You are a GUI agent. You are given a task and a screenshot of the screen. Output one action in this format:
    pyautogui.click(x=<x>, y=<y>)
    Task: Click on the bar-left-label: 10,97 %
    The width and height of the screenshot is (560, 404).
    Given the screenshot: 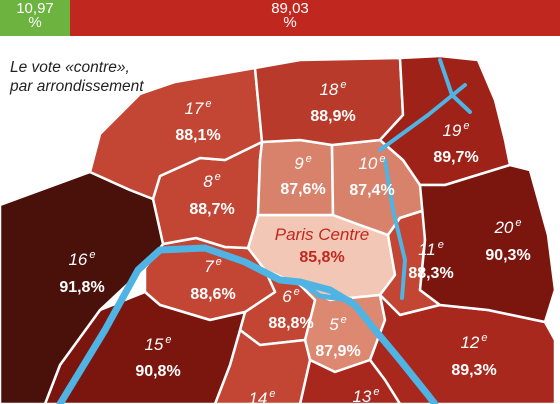 What is the action you would take?
    pyautogui.click(x=35, y=15)
    